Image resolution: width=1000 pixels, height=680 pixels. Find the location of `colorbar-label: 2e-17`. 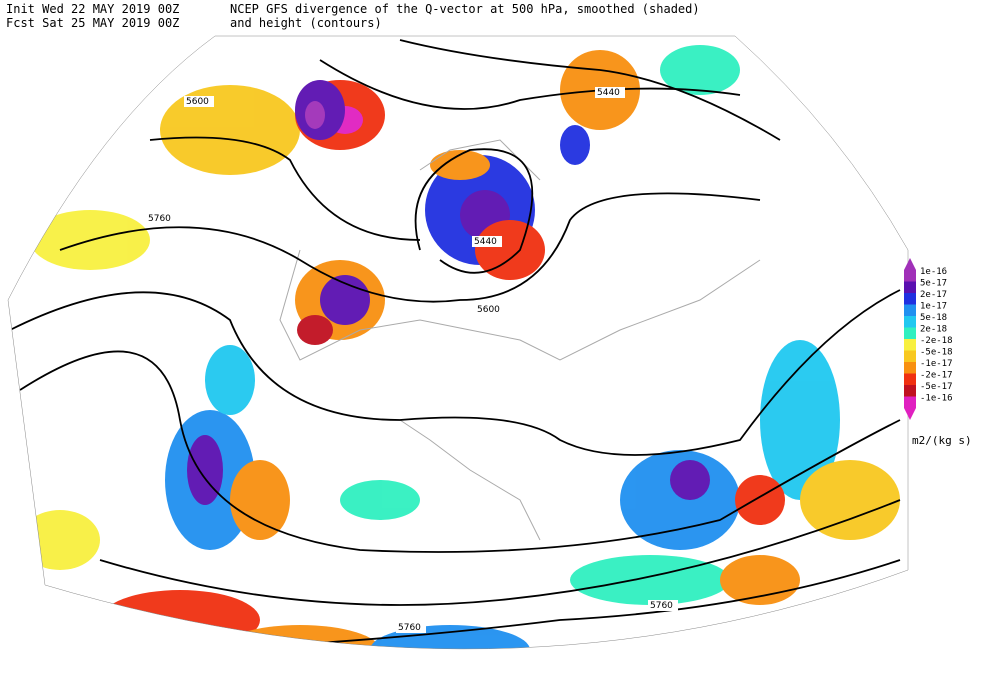

colorbar-label: 2e-17 is located at coordinates (933, 295).